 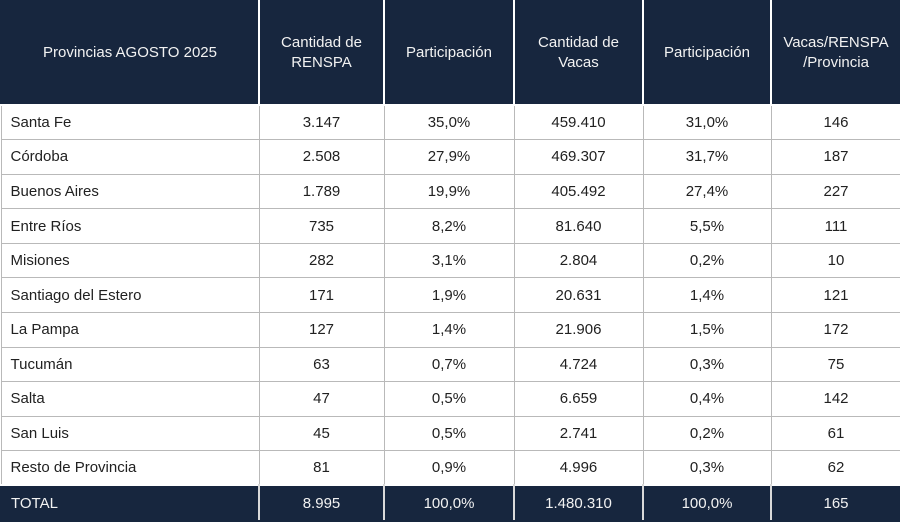 I want to click on renspa-share-cell: 1,9%, so click(x=449, y=295).